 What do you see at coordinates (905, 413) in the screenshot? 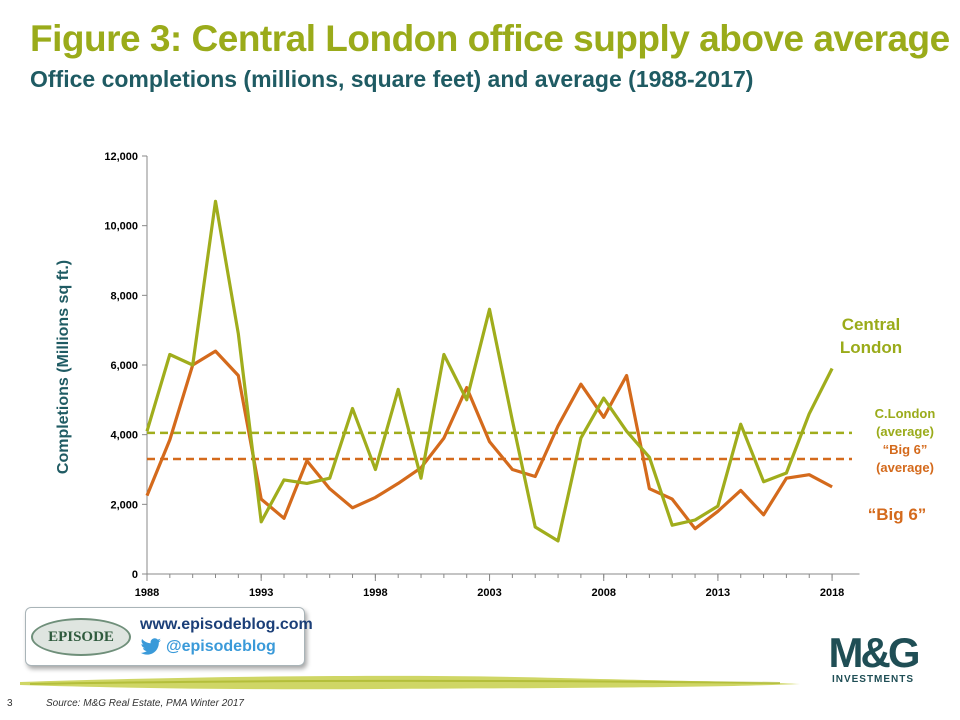
I see `central-average-label: C.London` at bounding box center [905, 413].